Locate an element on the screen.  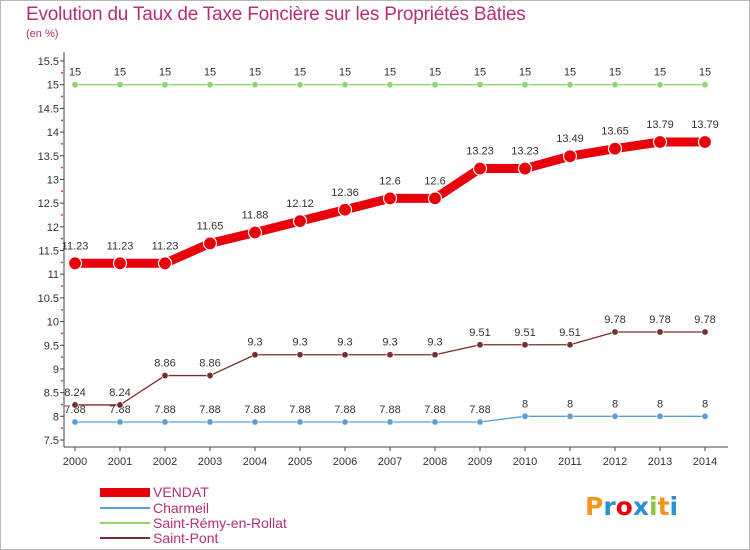
legend-item-charmeil: Charmeil is located at coordinates (155, 508).